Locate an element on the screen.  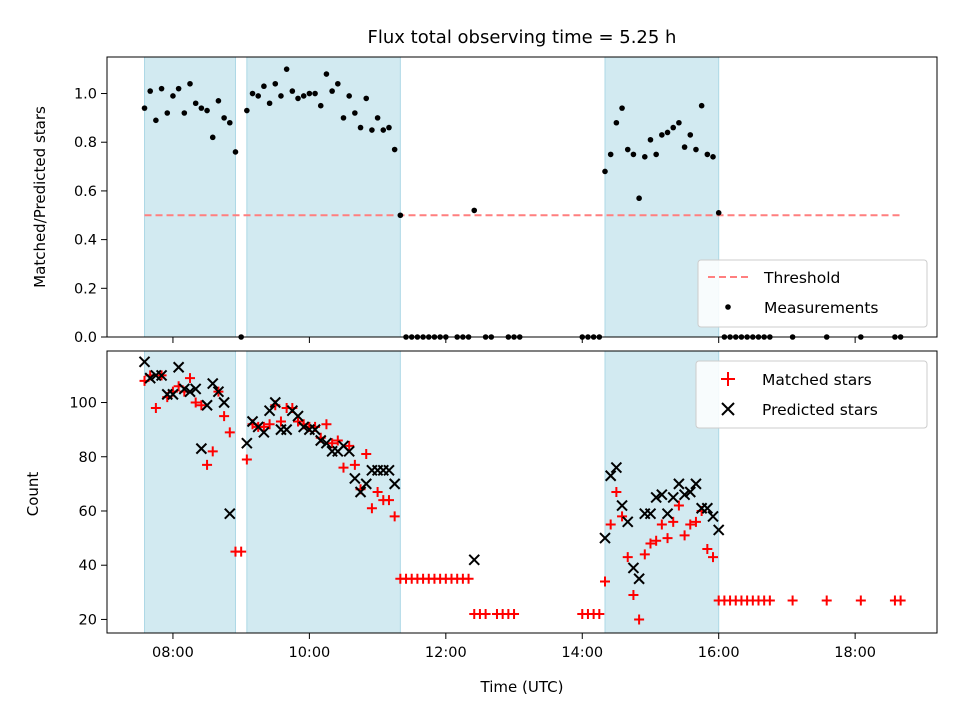
y-tick-label: 0.8 is located at coordinates (85, 143).